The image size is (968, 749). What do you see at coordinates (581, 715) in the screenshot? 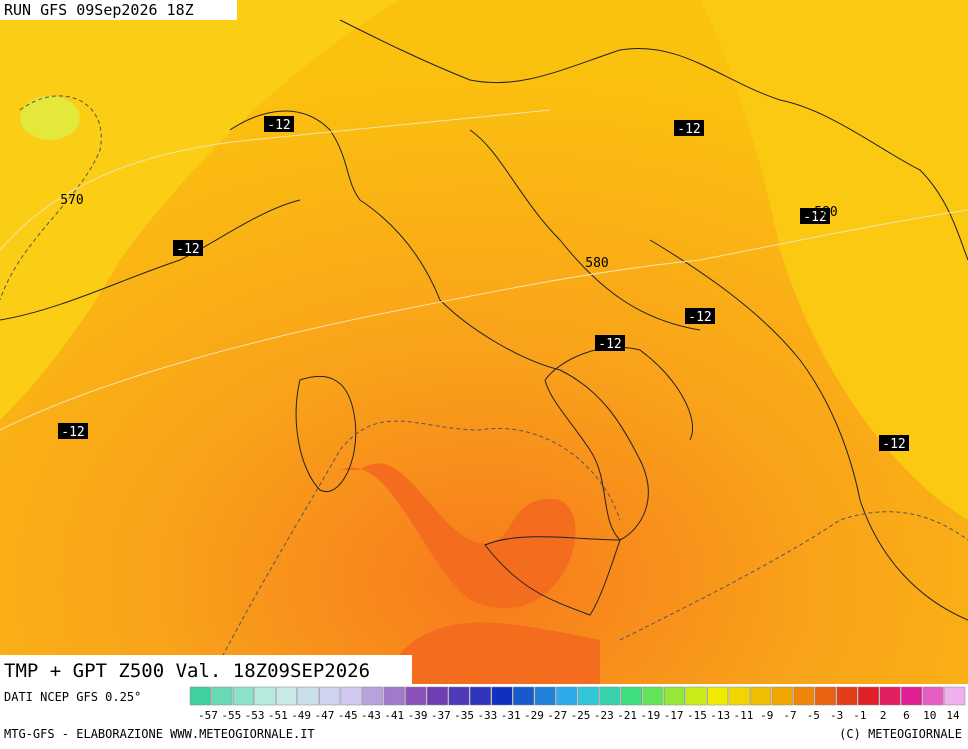
I see `scale-label: -25` at bounding box center [581, 715].